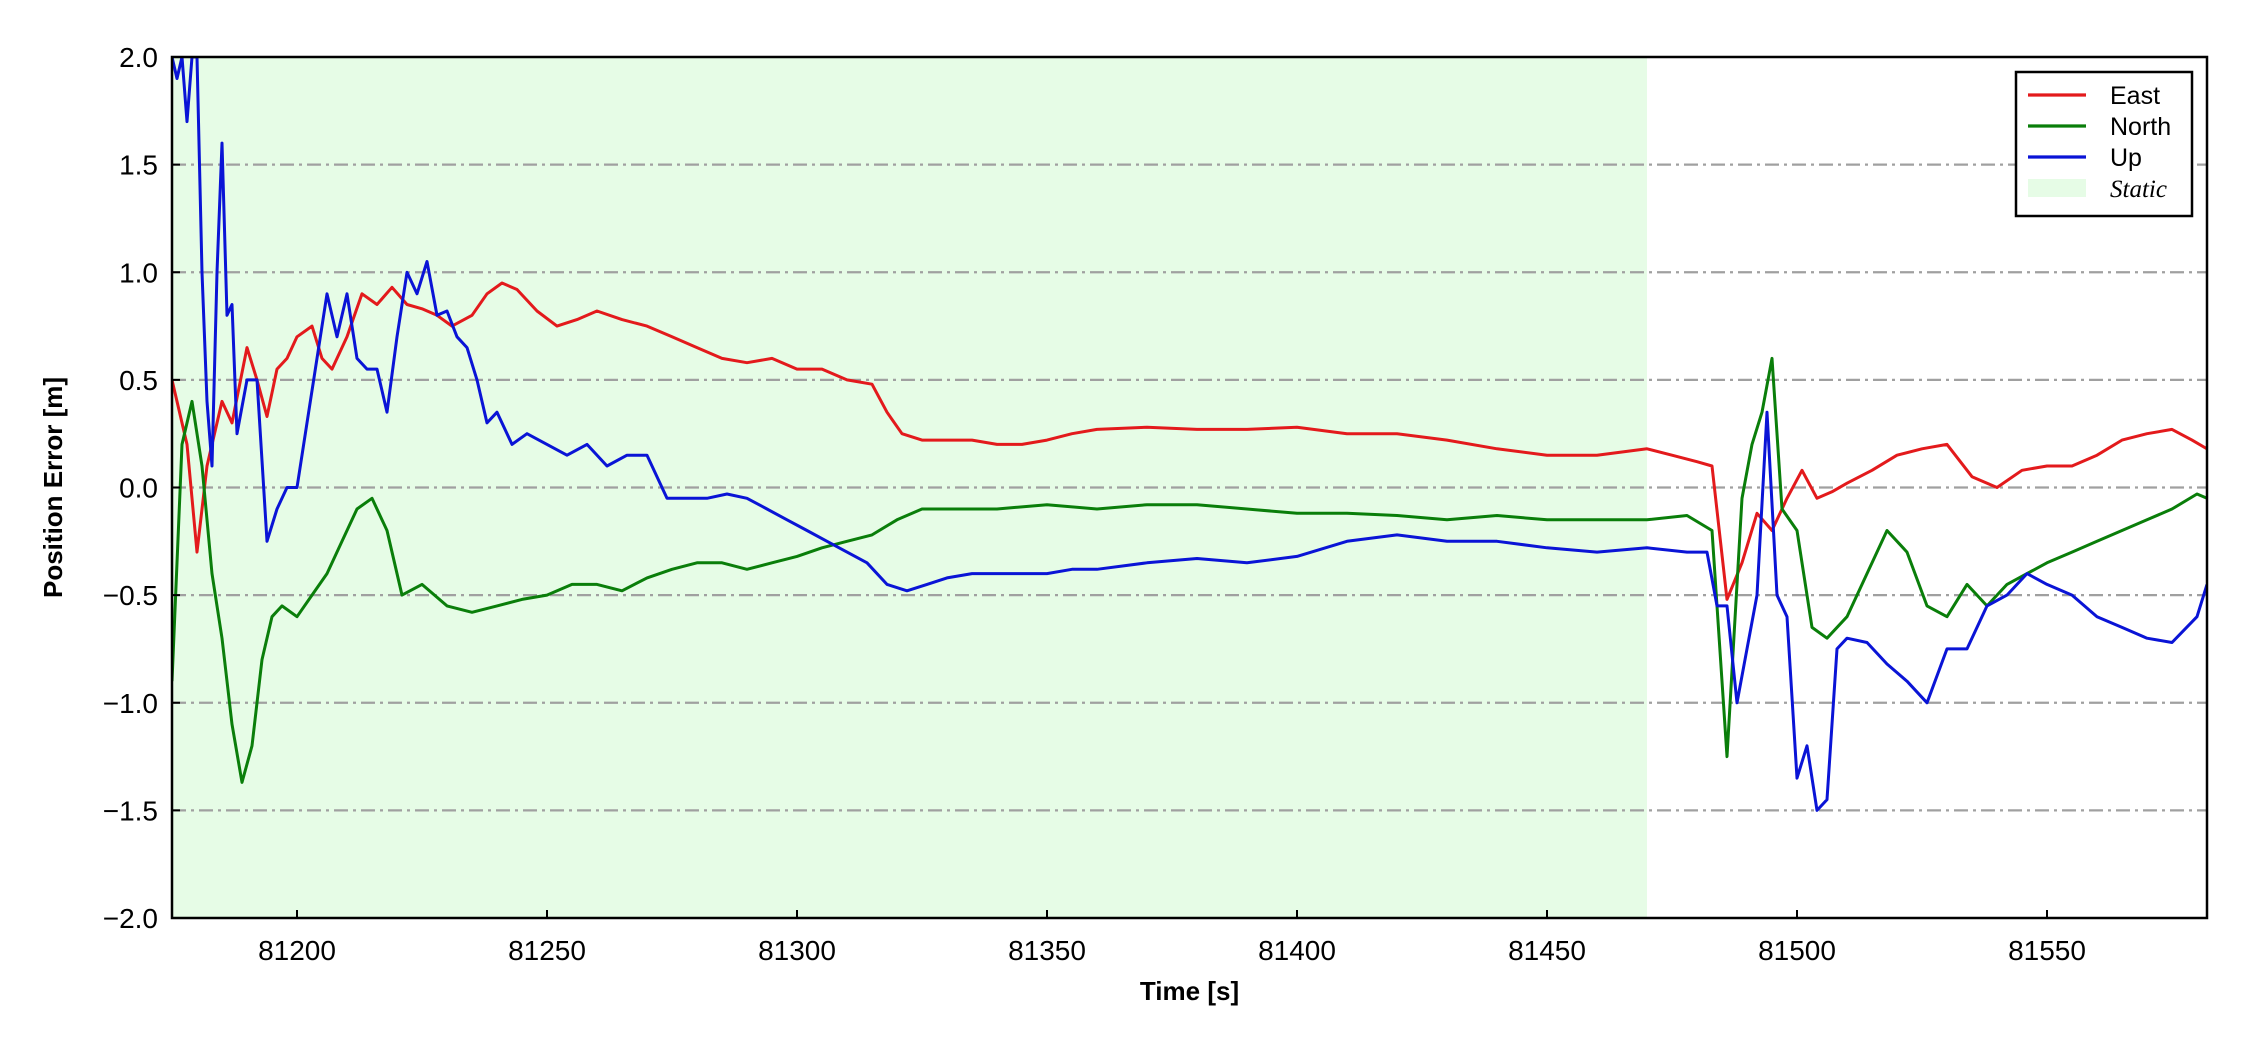 Image resolution: width=2250 pixels, height=1050 pixels. I want to click on y-tick-label: 2.0, so click(138, 57).